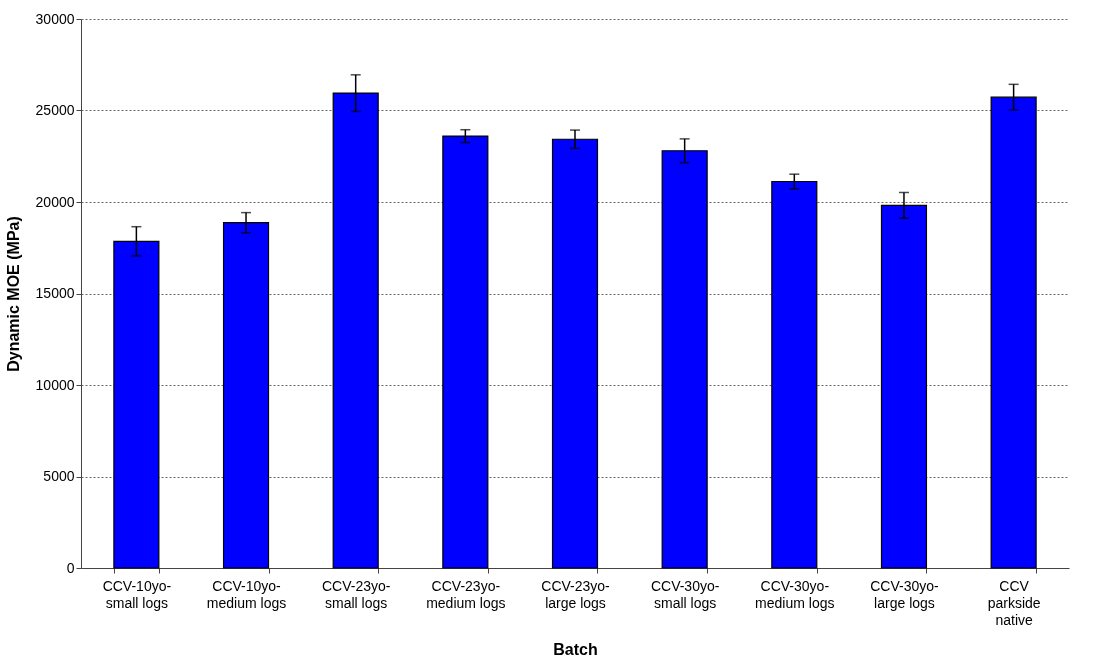 The width and height of the screenshot is (1098, 671). I want to click on x-tick-label: CCV-23yo- large logs, so click(576, 594).